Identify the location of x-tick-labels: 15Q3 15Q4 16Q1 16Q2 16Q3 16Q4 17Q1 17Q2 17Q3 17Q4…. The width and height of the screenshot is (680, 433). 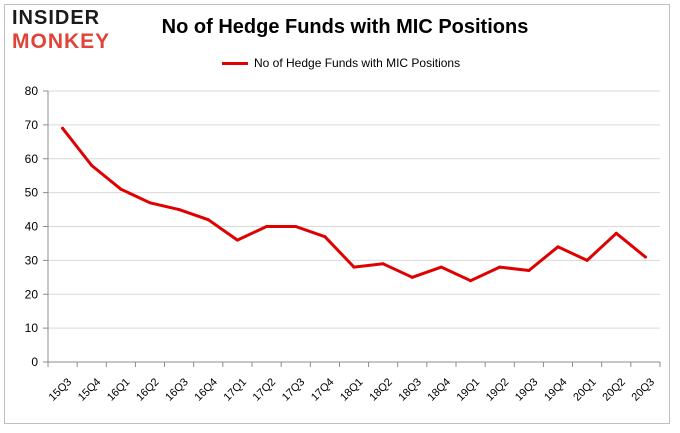
(352, 390).